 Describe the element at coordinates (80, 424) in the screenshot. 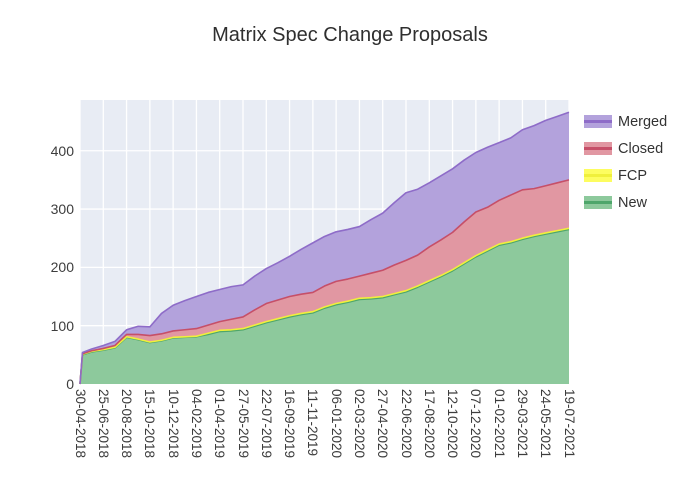

I see `x-tick-label: 30-04-2018` at that location.